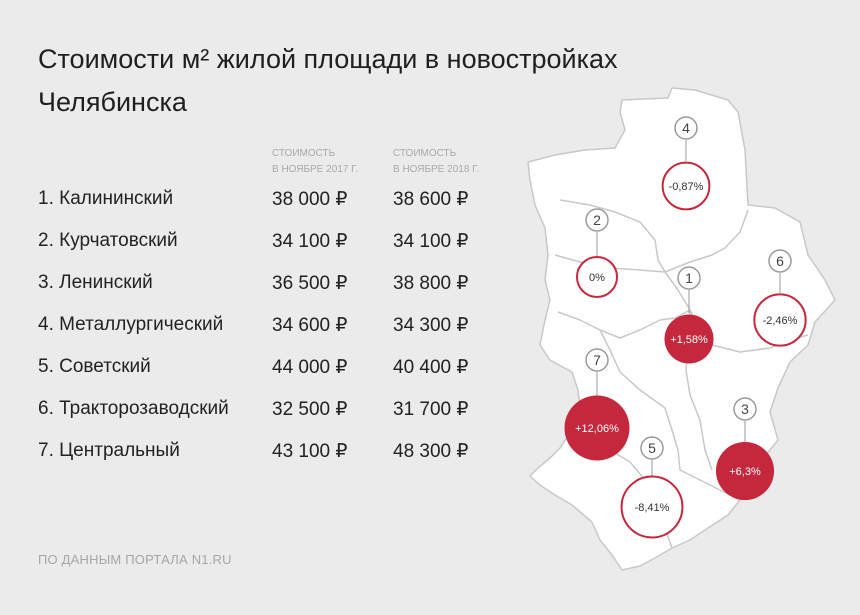 This screenshot has width=860, height=615. I want to click on district-marker-2: 2, so click(597, 220).